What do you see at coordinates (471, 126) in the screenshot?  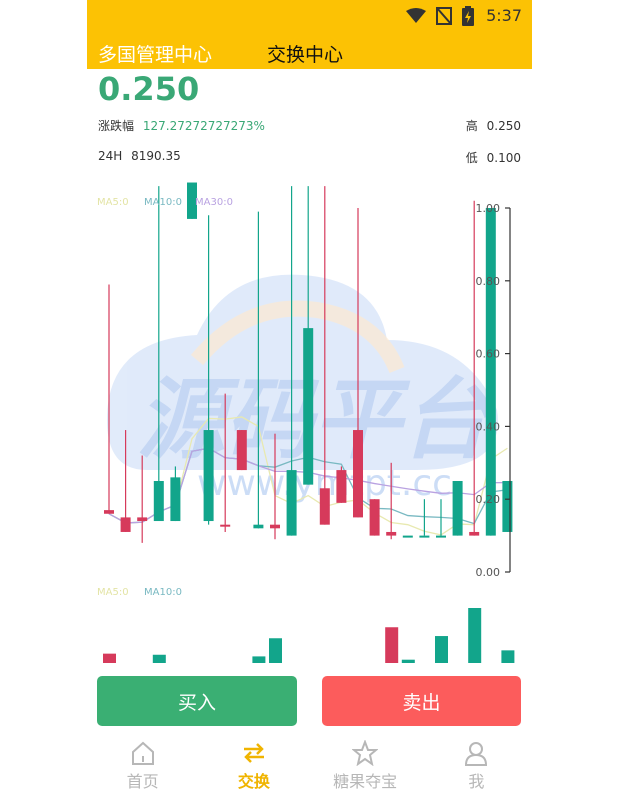 I see `high-label: 高` at bounding box center [471, 126].